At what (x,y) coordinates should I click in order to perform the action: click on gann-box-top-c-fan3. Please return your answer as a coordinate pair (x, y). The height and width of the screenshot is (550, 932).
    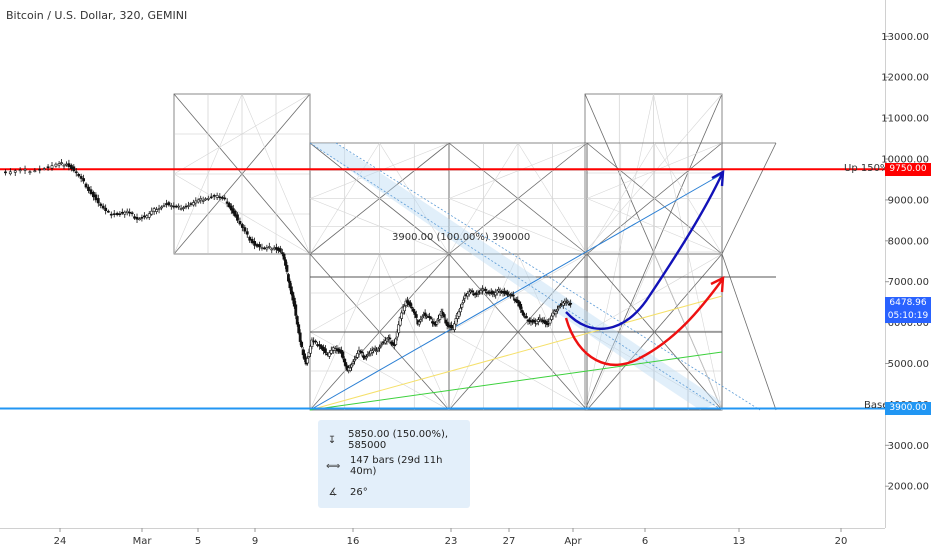
    Looking at the image, I should click on (654, 170).